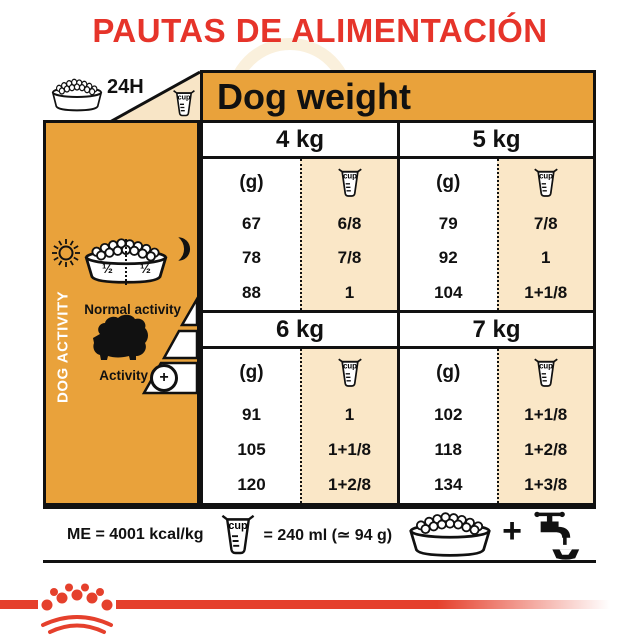 The width and height of the screenshot is (640, 640). What do you see at coordinates (126, 262) in the screenshot?
I see `meal-split-divider` at bounding box center [126, 262].